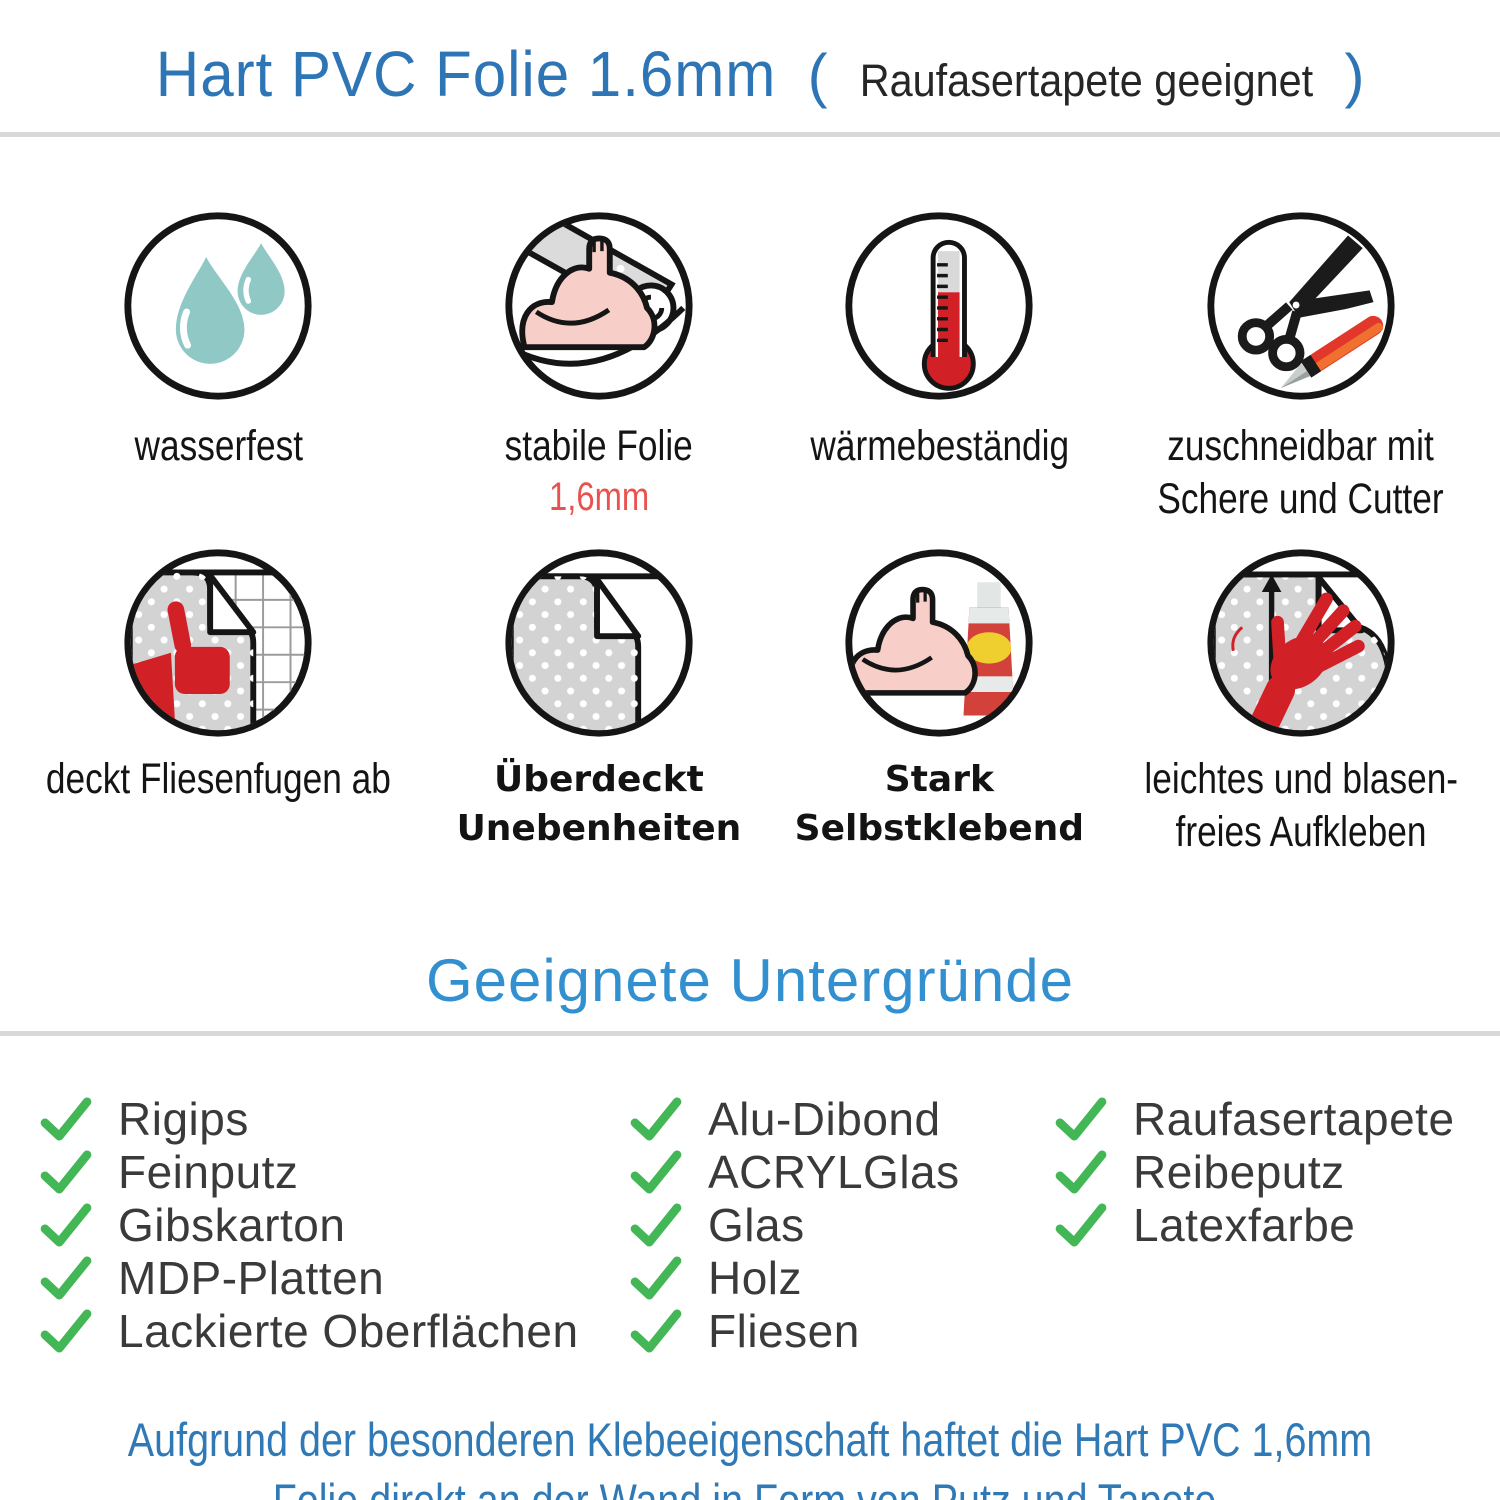 The image size is (1500, 1500). Describe the element at coordinates (251, 1277) in the screenshot. I see `substrate-label: MDP-Platten` at that location.